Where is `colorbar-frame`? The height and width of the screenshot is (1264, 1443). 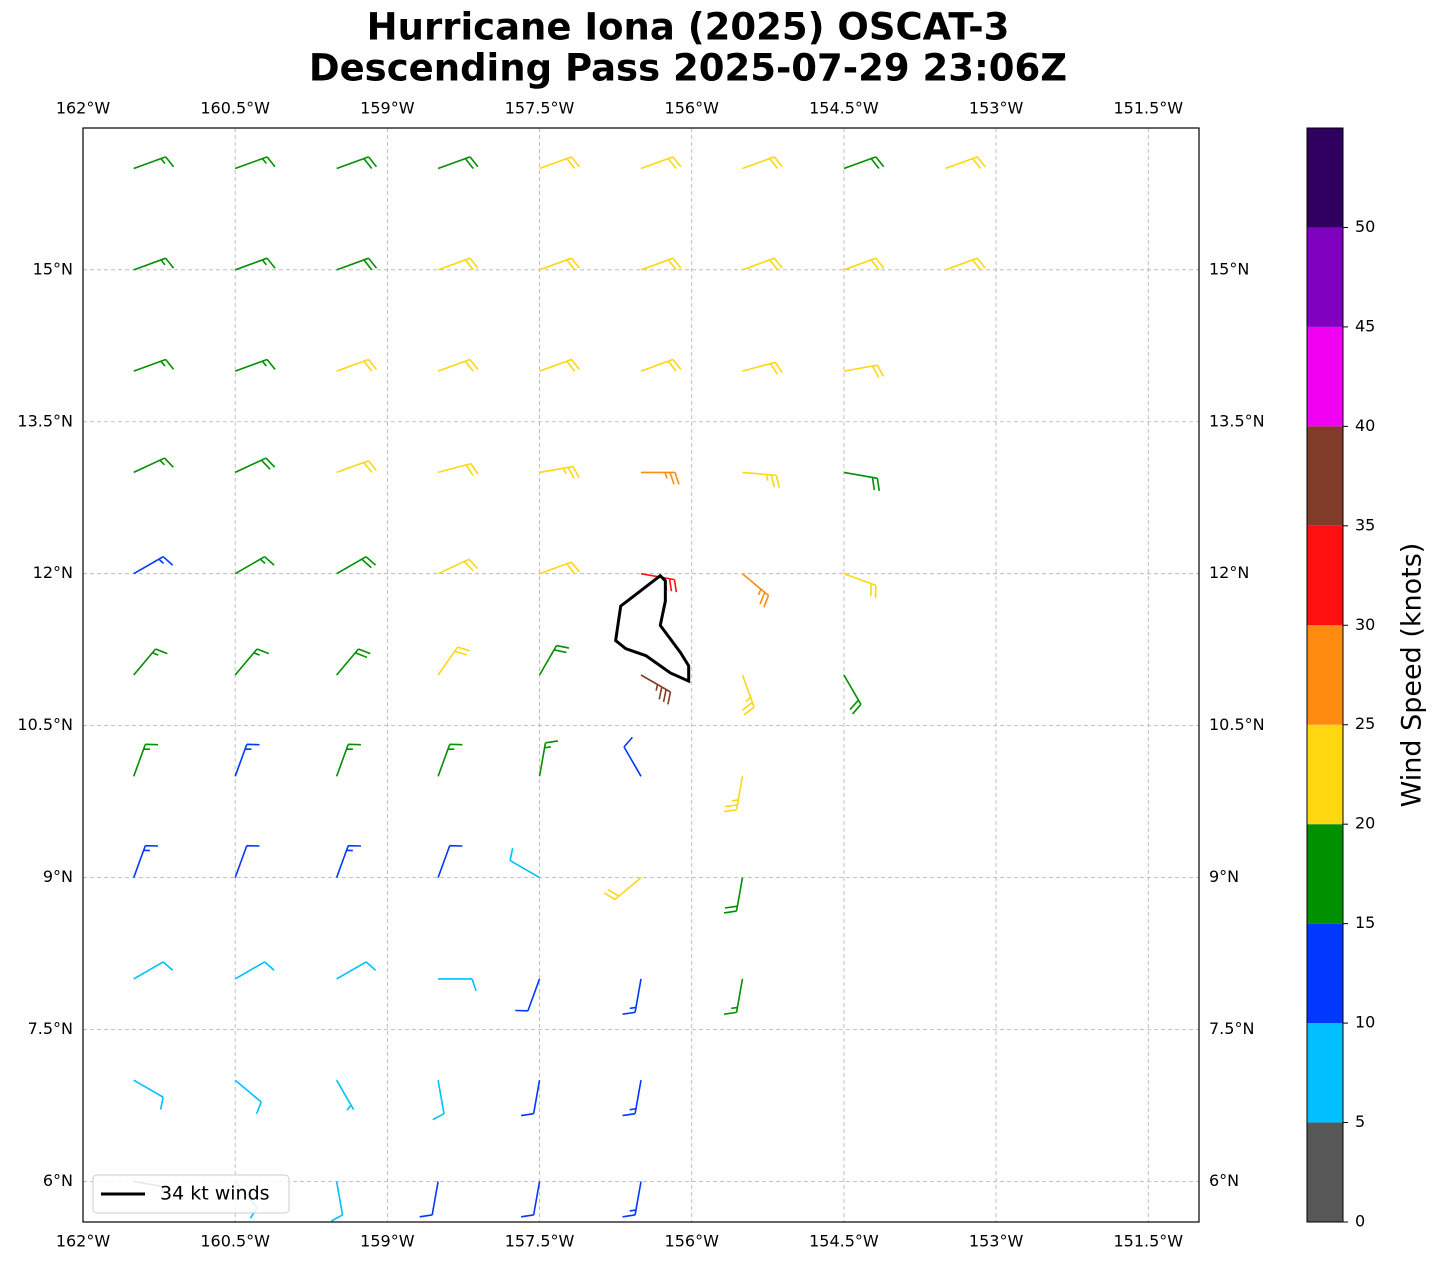
colorbar-frame is located at coordinates (1325, 675).